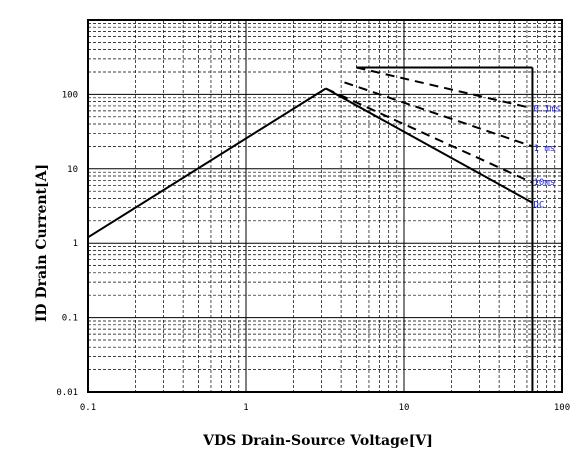 Image resolution: width=573 pixels, height=456 pixels. I want to click on series-line-1ms, so click(438, 114).